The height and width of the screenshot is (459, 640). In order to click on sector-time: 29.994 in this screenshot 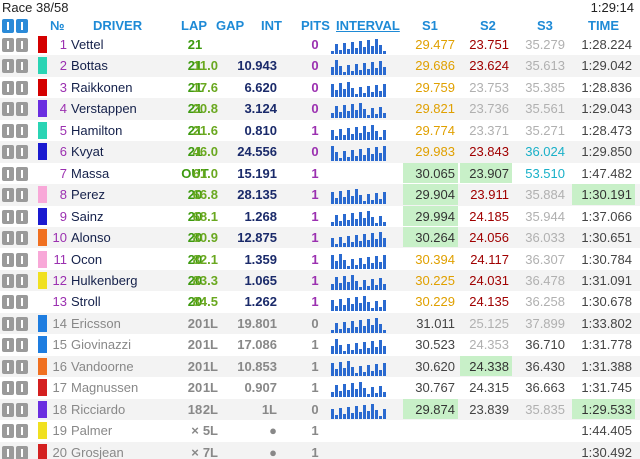, I will do `click(430, 216)`.